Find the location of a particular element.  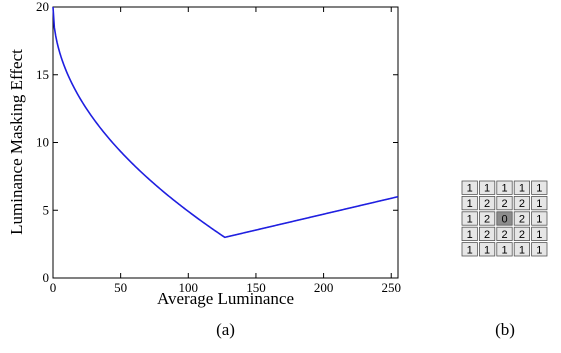

y-tick-label: 5 is located at coordinates (46, 209).